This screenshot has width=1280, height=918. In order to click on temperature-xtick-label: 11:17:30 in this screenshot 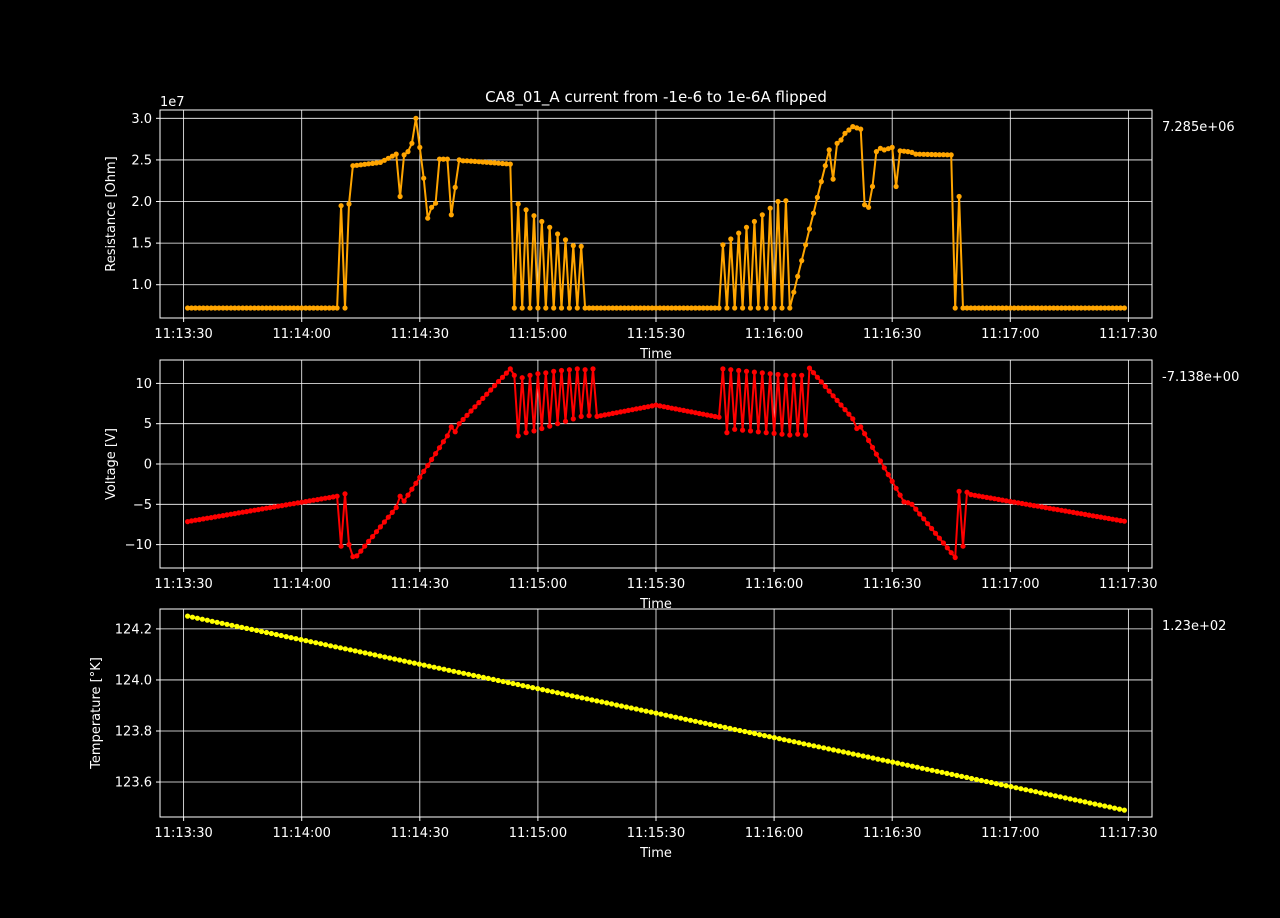, I will do `click(1128, 833)`.